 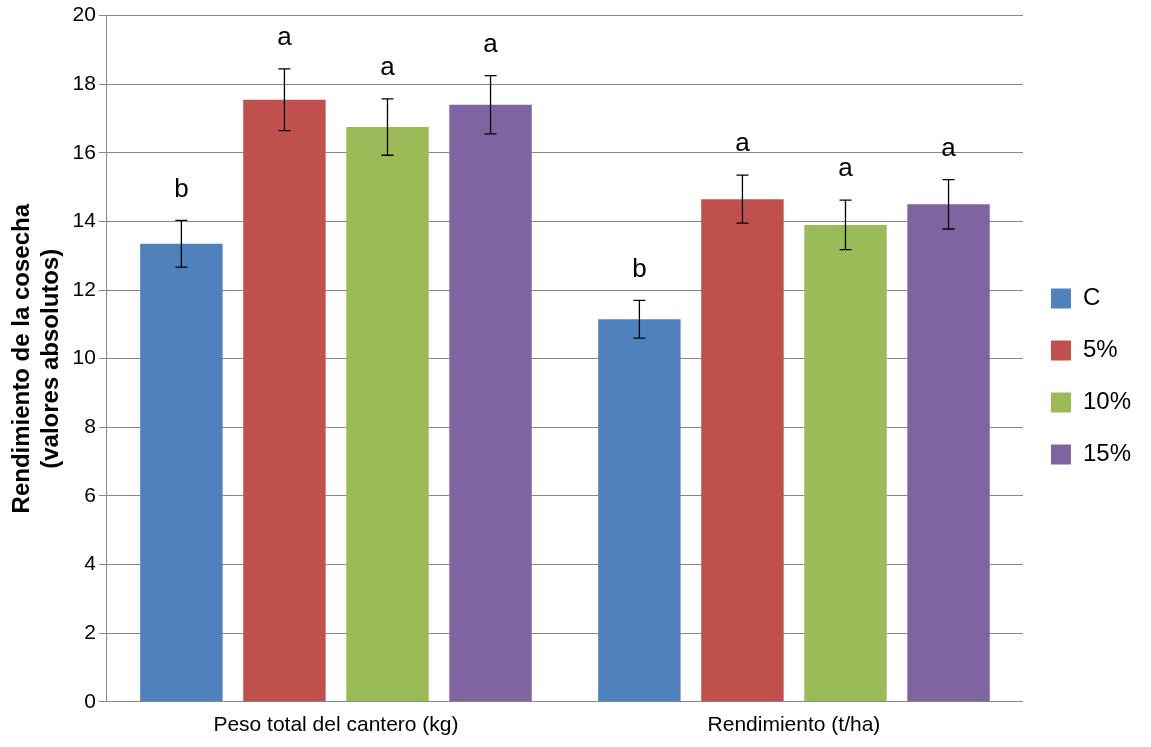 I want to click on legend-label: 15%, so click(x=1107, y=453).